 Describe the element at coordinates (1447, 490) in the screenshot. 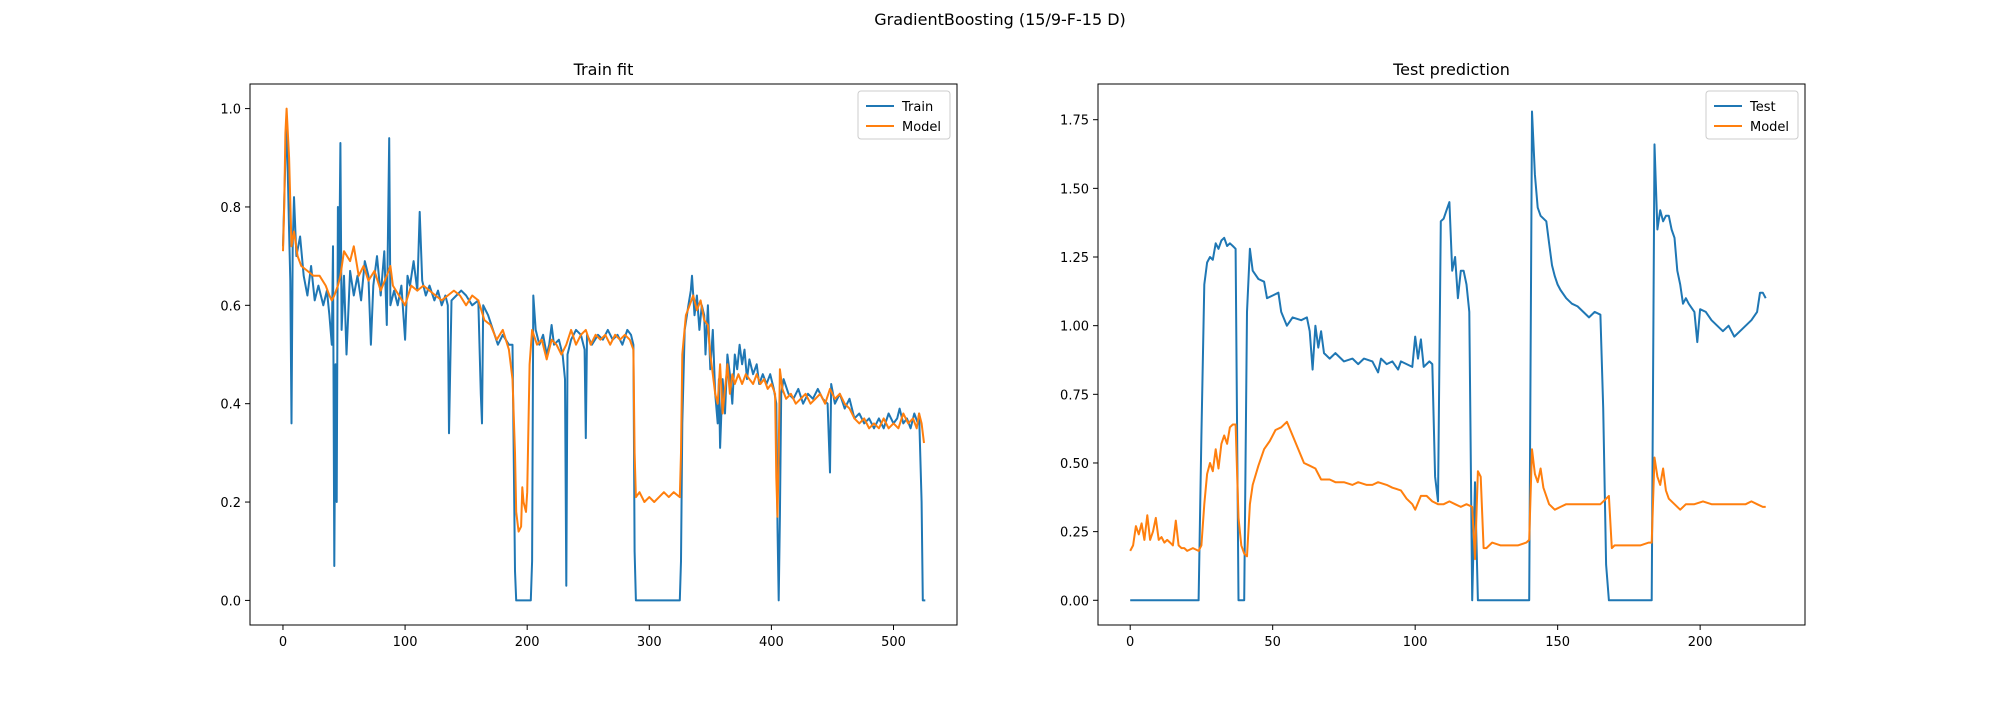

I see `series-line-model` at that location.